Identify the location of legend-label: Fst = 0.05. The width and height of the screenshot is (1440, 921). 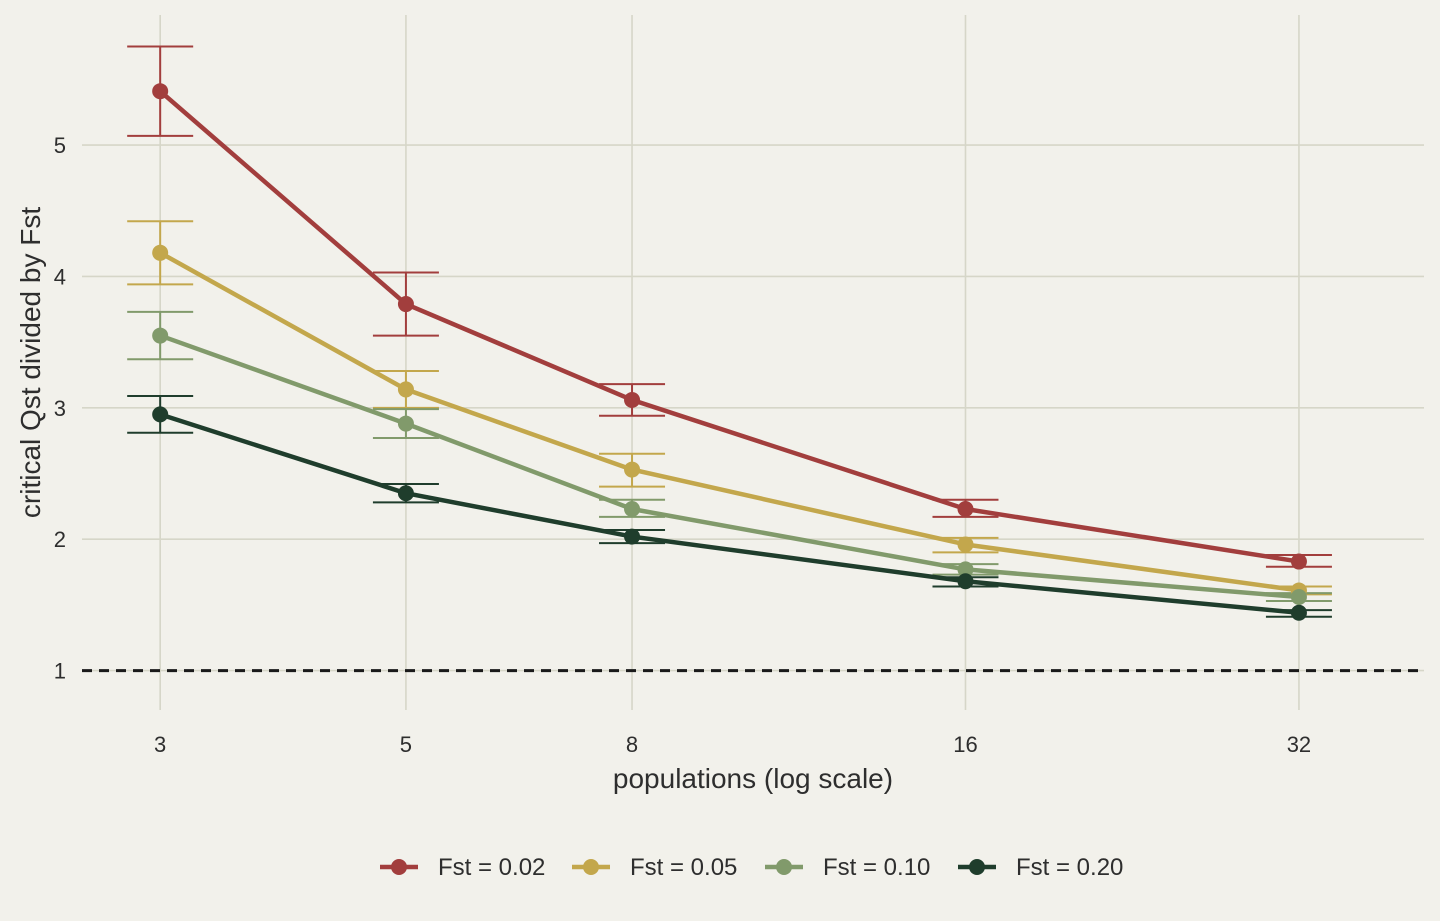
(683, 867).